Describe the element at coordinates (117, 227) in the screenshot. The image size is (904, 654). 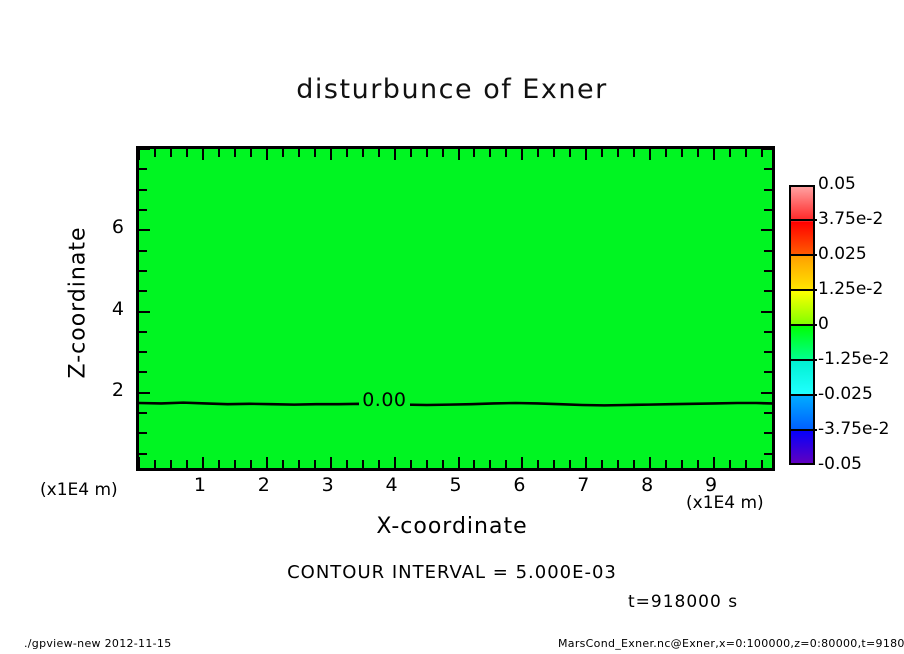
I see `y-tick-label: 6` at that location.